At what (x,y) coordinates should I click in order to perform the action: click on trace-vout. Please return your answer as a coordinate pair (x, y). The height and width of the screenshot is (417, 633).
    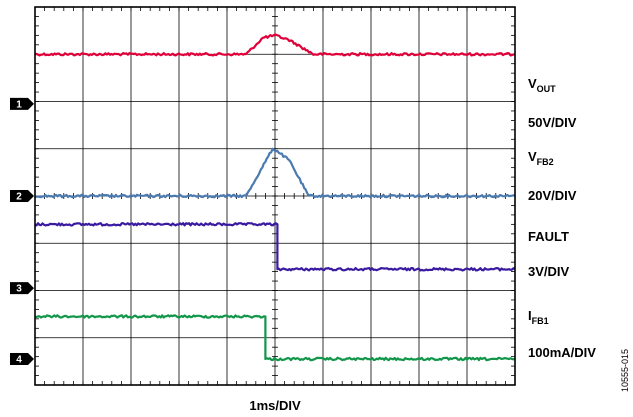
    Looking at the image, I should click on (275, 45).